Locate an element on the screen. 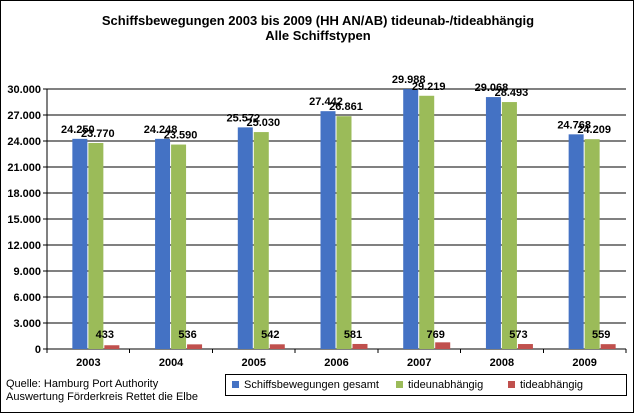 This screenshot has width=636, height=415. y-tick-label: 30.000 is located at coordinates (24, 90).